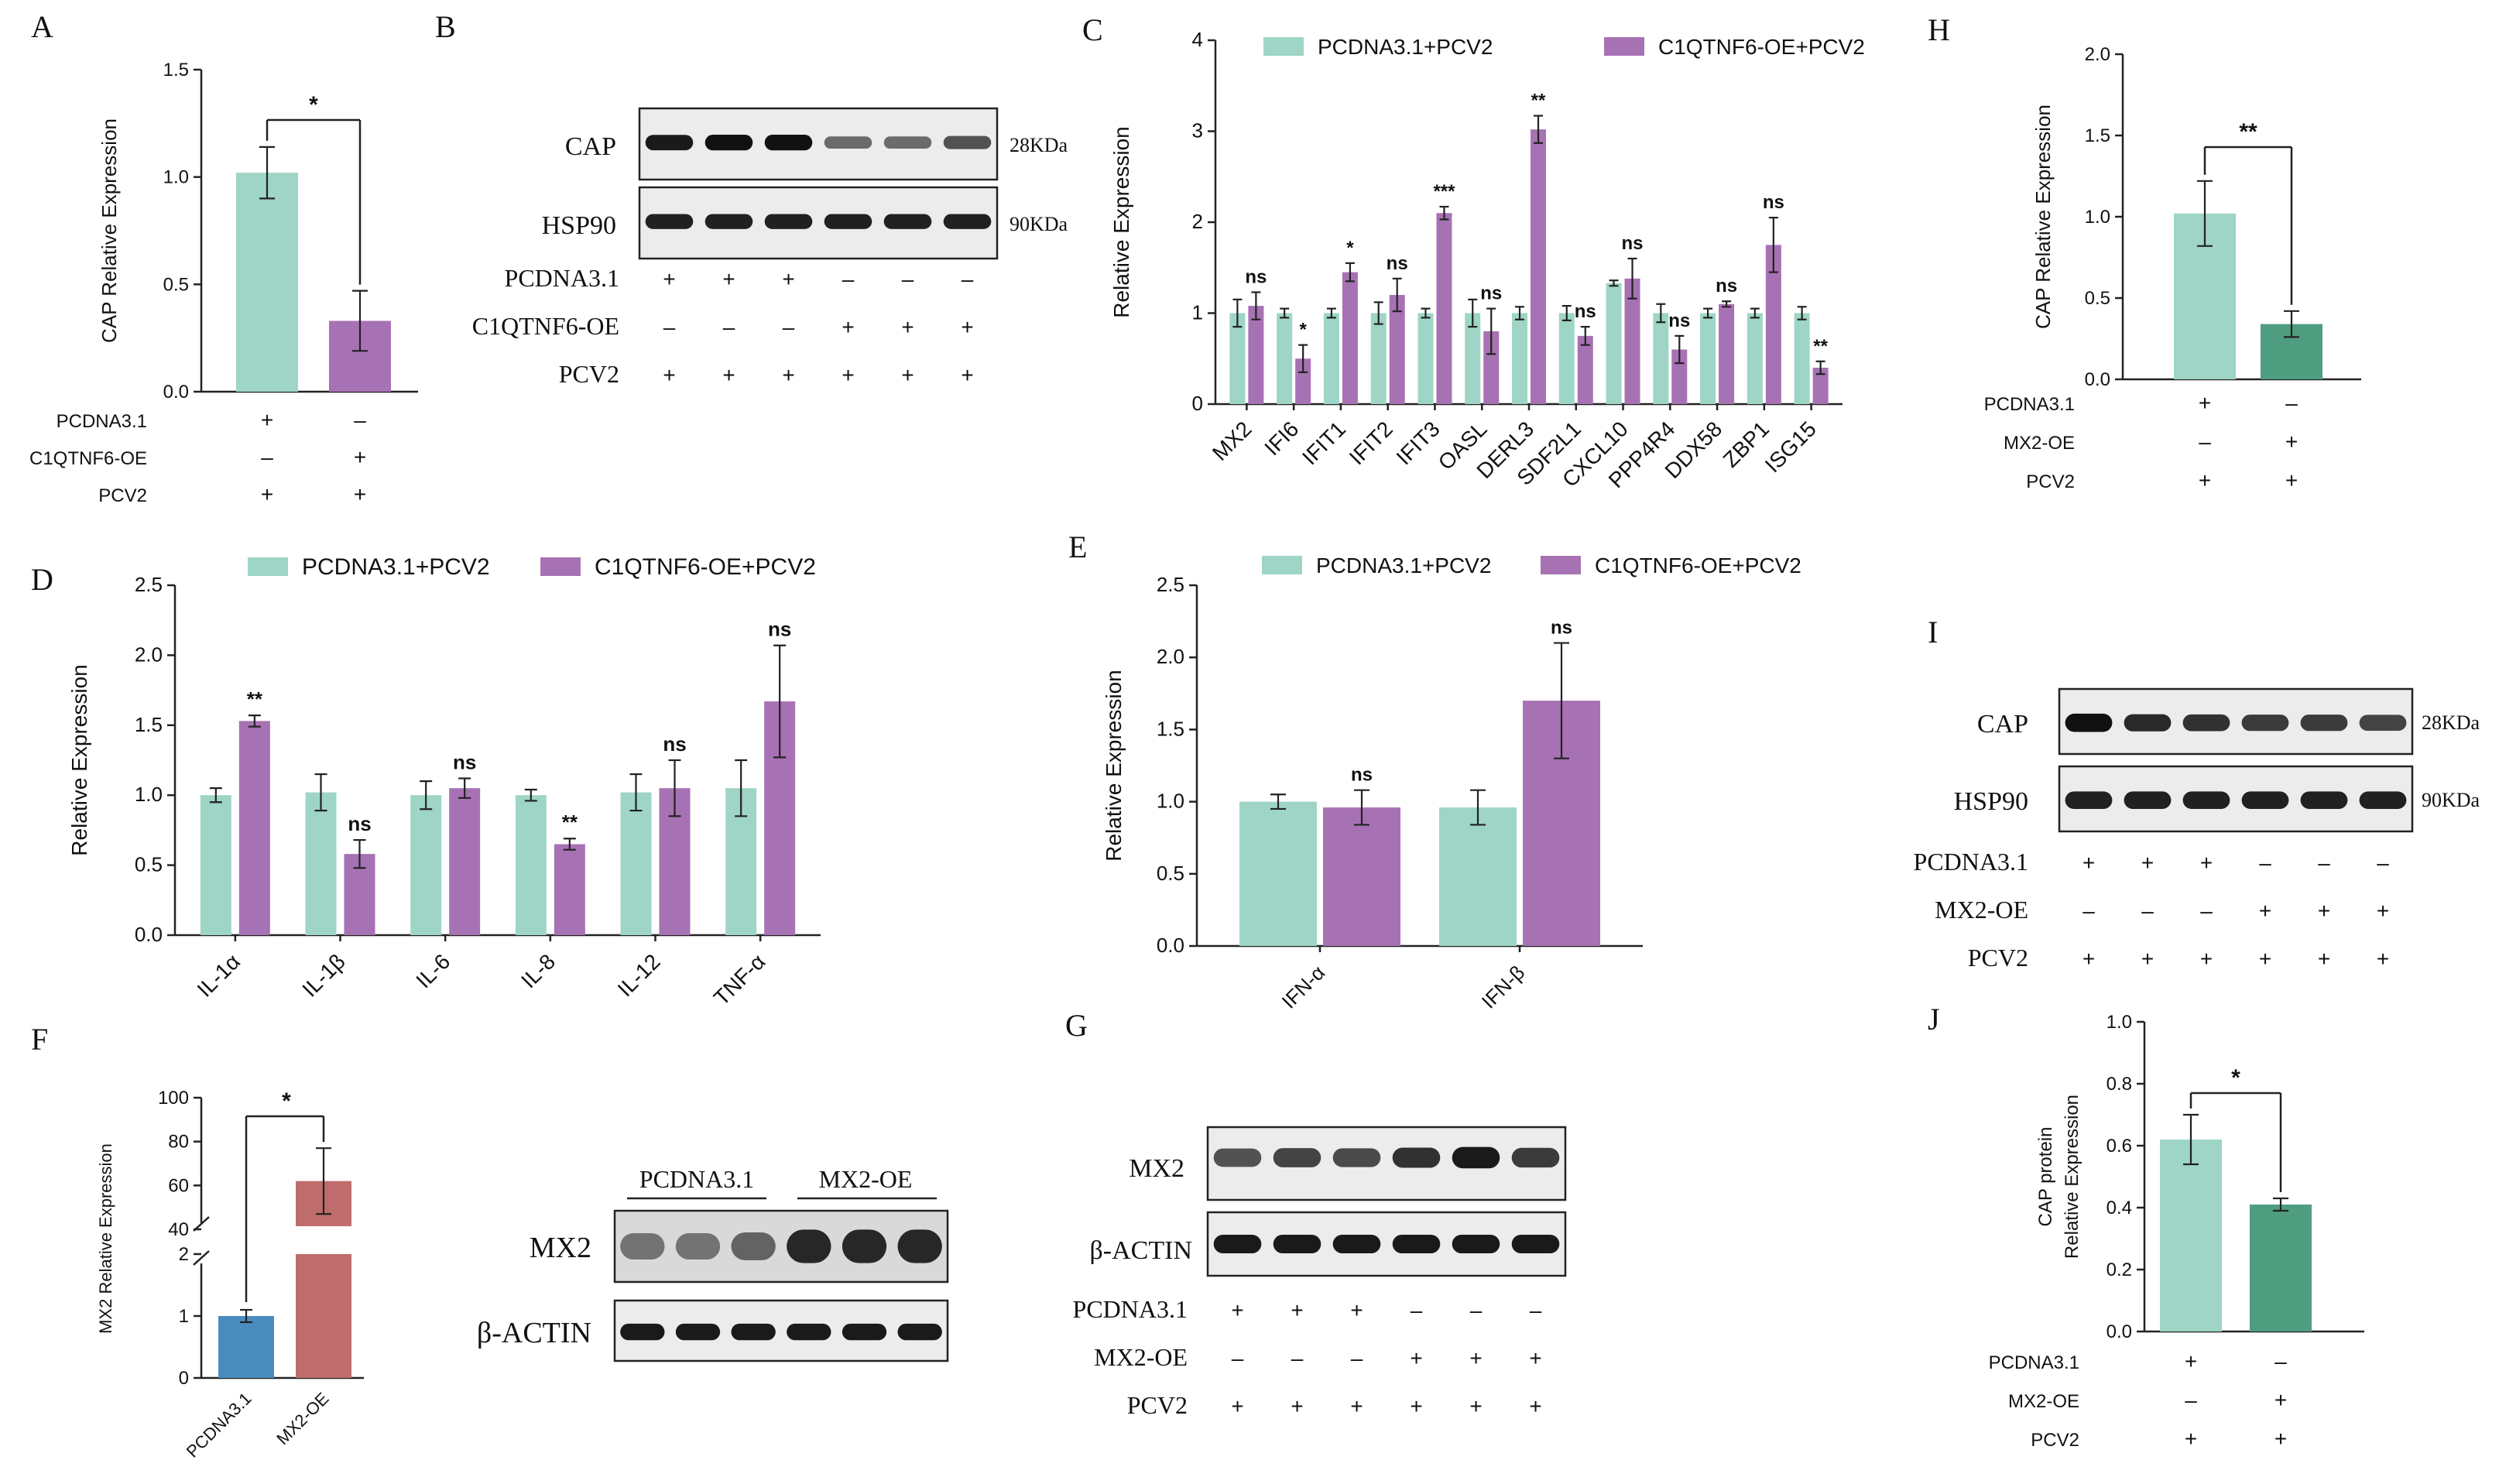 This screenshot has width=2499, height=1484. I want to click on panel-C-y-tick-label: 0, so click(1197, 404).